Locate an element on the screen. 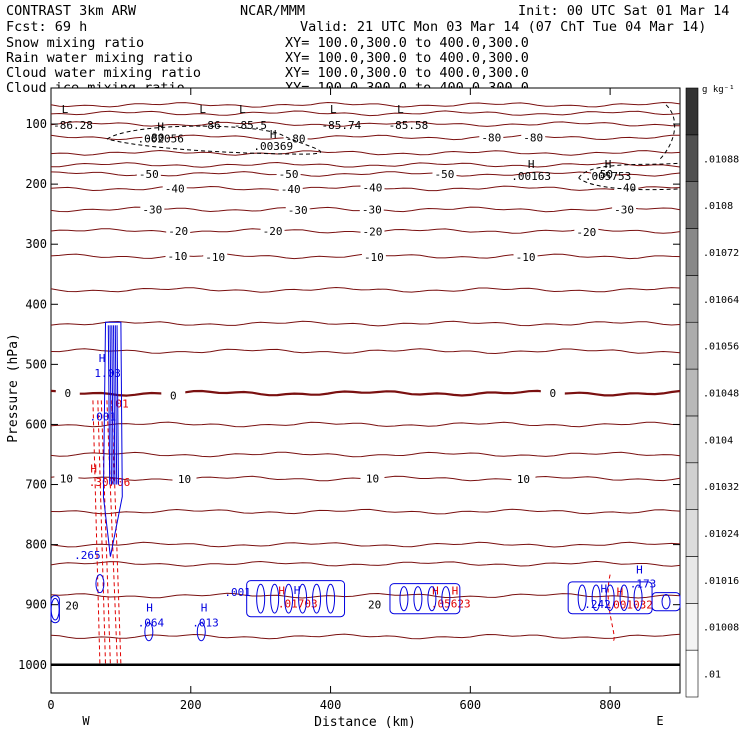 Image resolution: width=740 pixels, height=740 pixels. colorbar-label: .01016 is located at coordinates (721, 581).